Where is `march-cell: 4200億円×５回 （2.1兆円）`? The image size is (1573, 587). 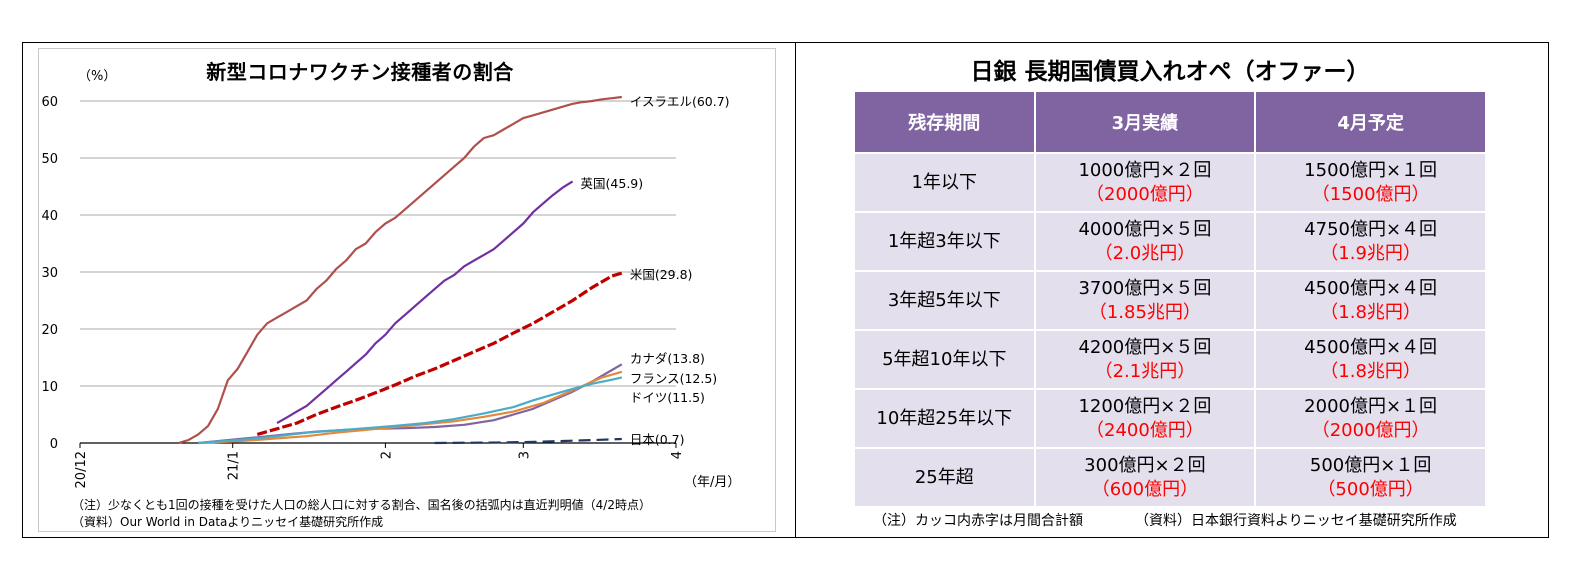
march-cell: 4200億円×５回 （2.1兆円） is located at coordinates (1145, 359).